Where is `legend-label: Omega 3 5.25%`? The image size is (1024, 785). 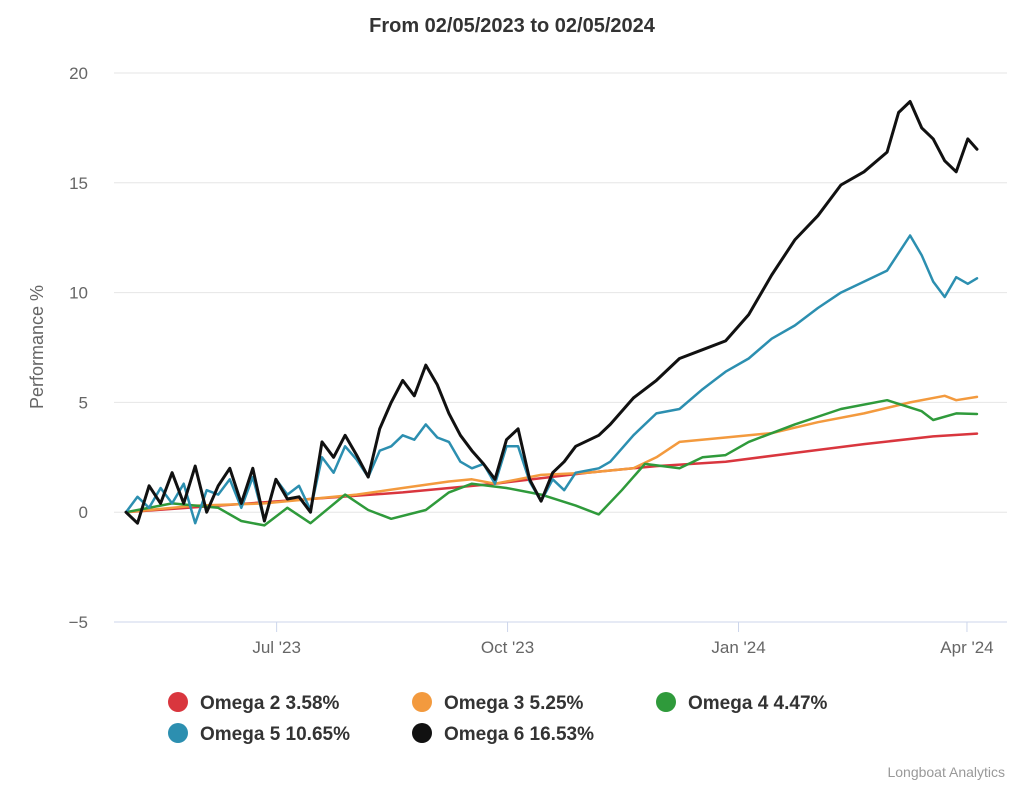
legend-label: Omega 3 5.25% is located at coordinates (514, 703).